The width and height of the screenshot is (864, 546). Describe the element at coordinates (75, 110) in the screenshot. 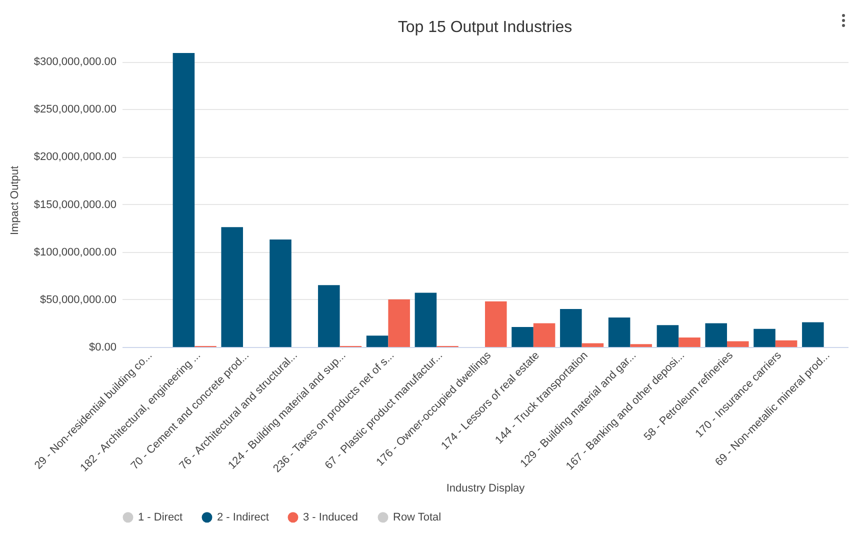

I see `y-tick-label: $250,000,000.00` at that location.